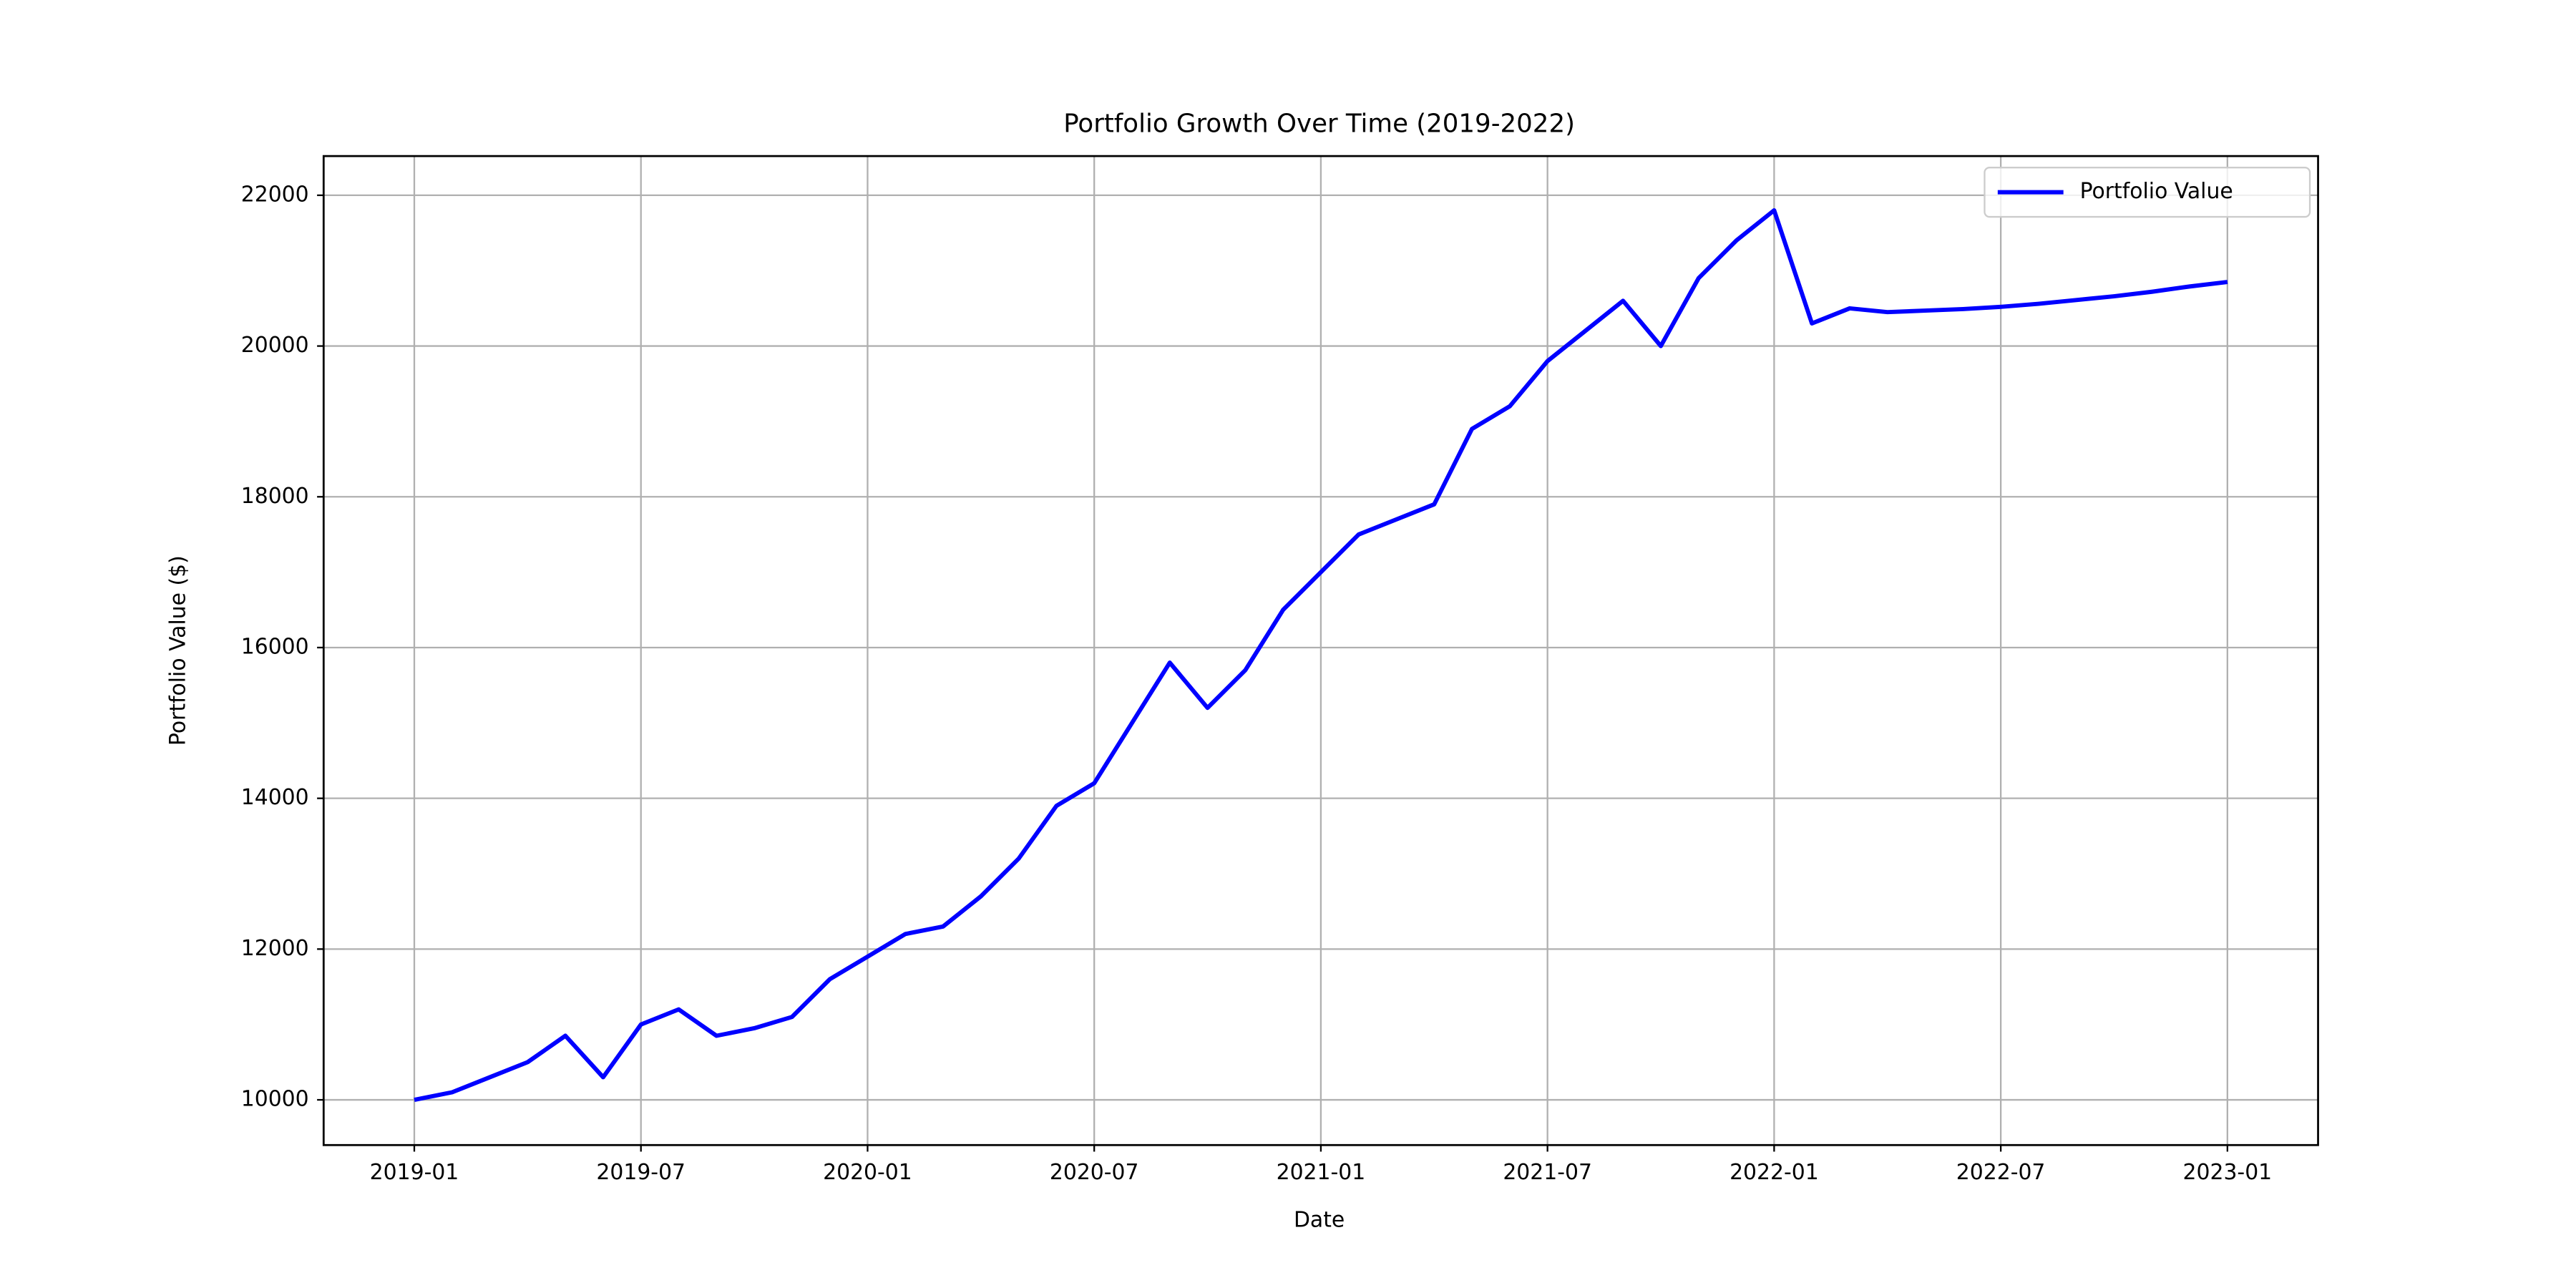 The image size is (2576, 1288). I want to click on legend-box, so click(2147, 192).